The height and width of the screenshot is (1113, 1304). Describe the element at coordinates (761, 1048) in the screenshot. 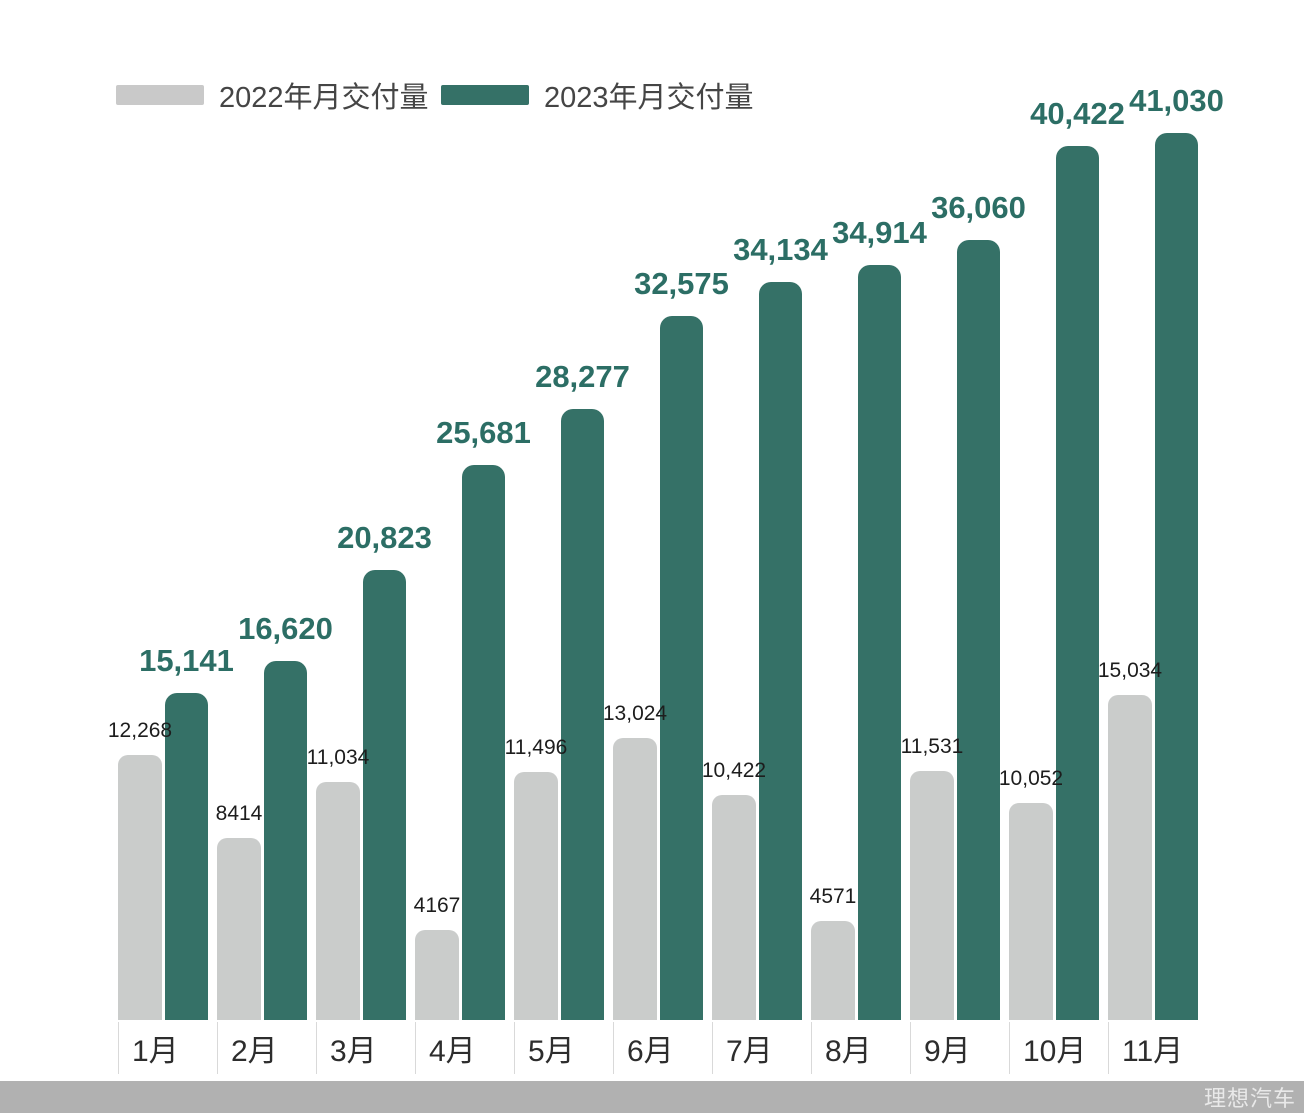

I see `x-axis-label-7月: 7月` at that location.